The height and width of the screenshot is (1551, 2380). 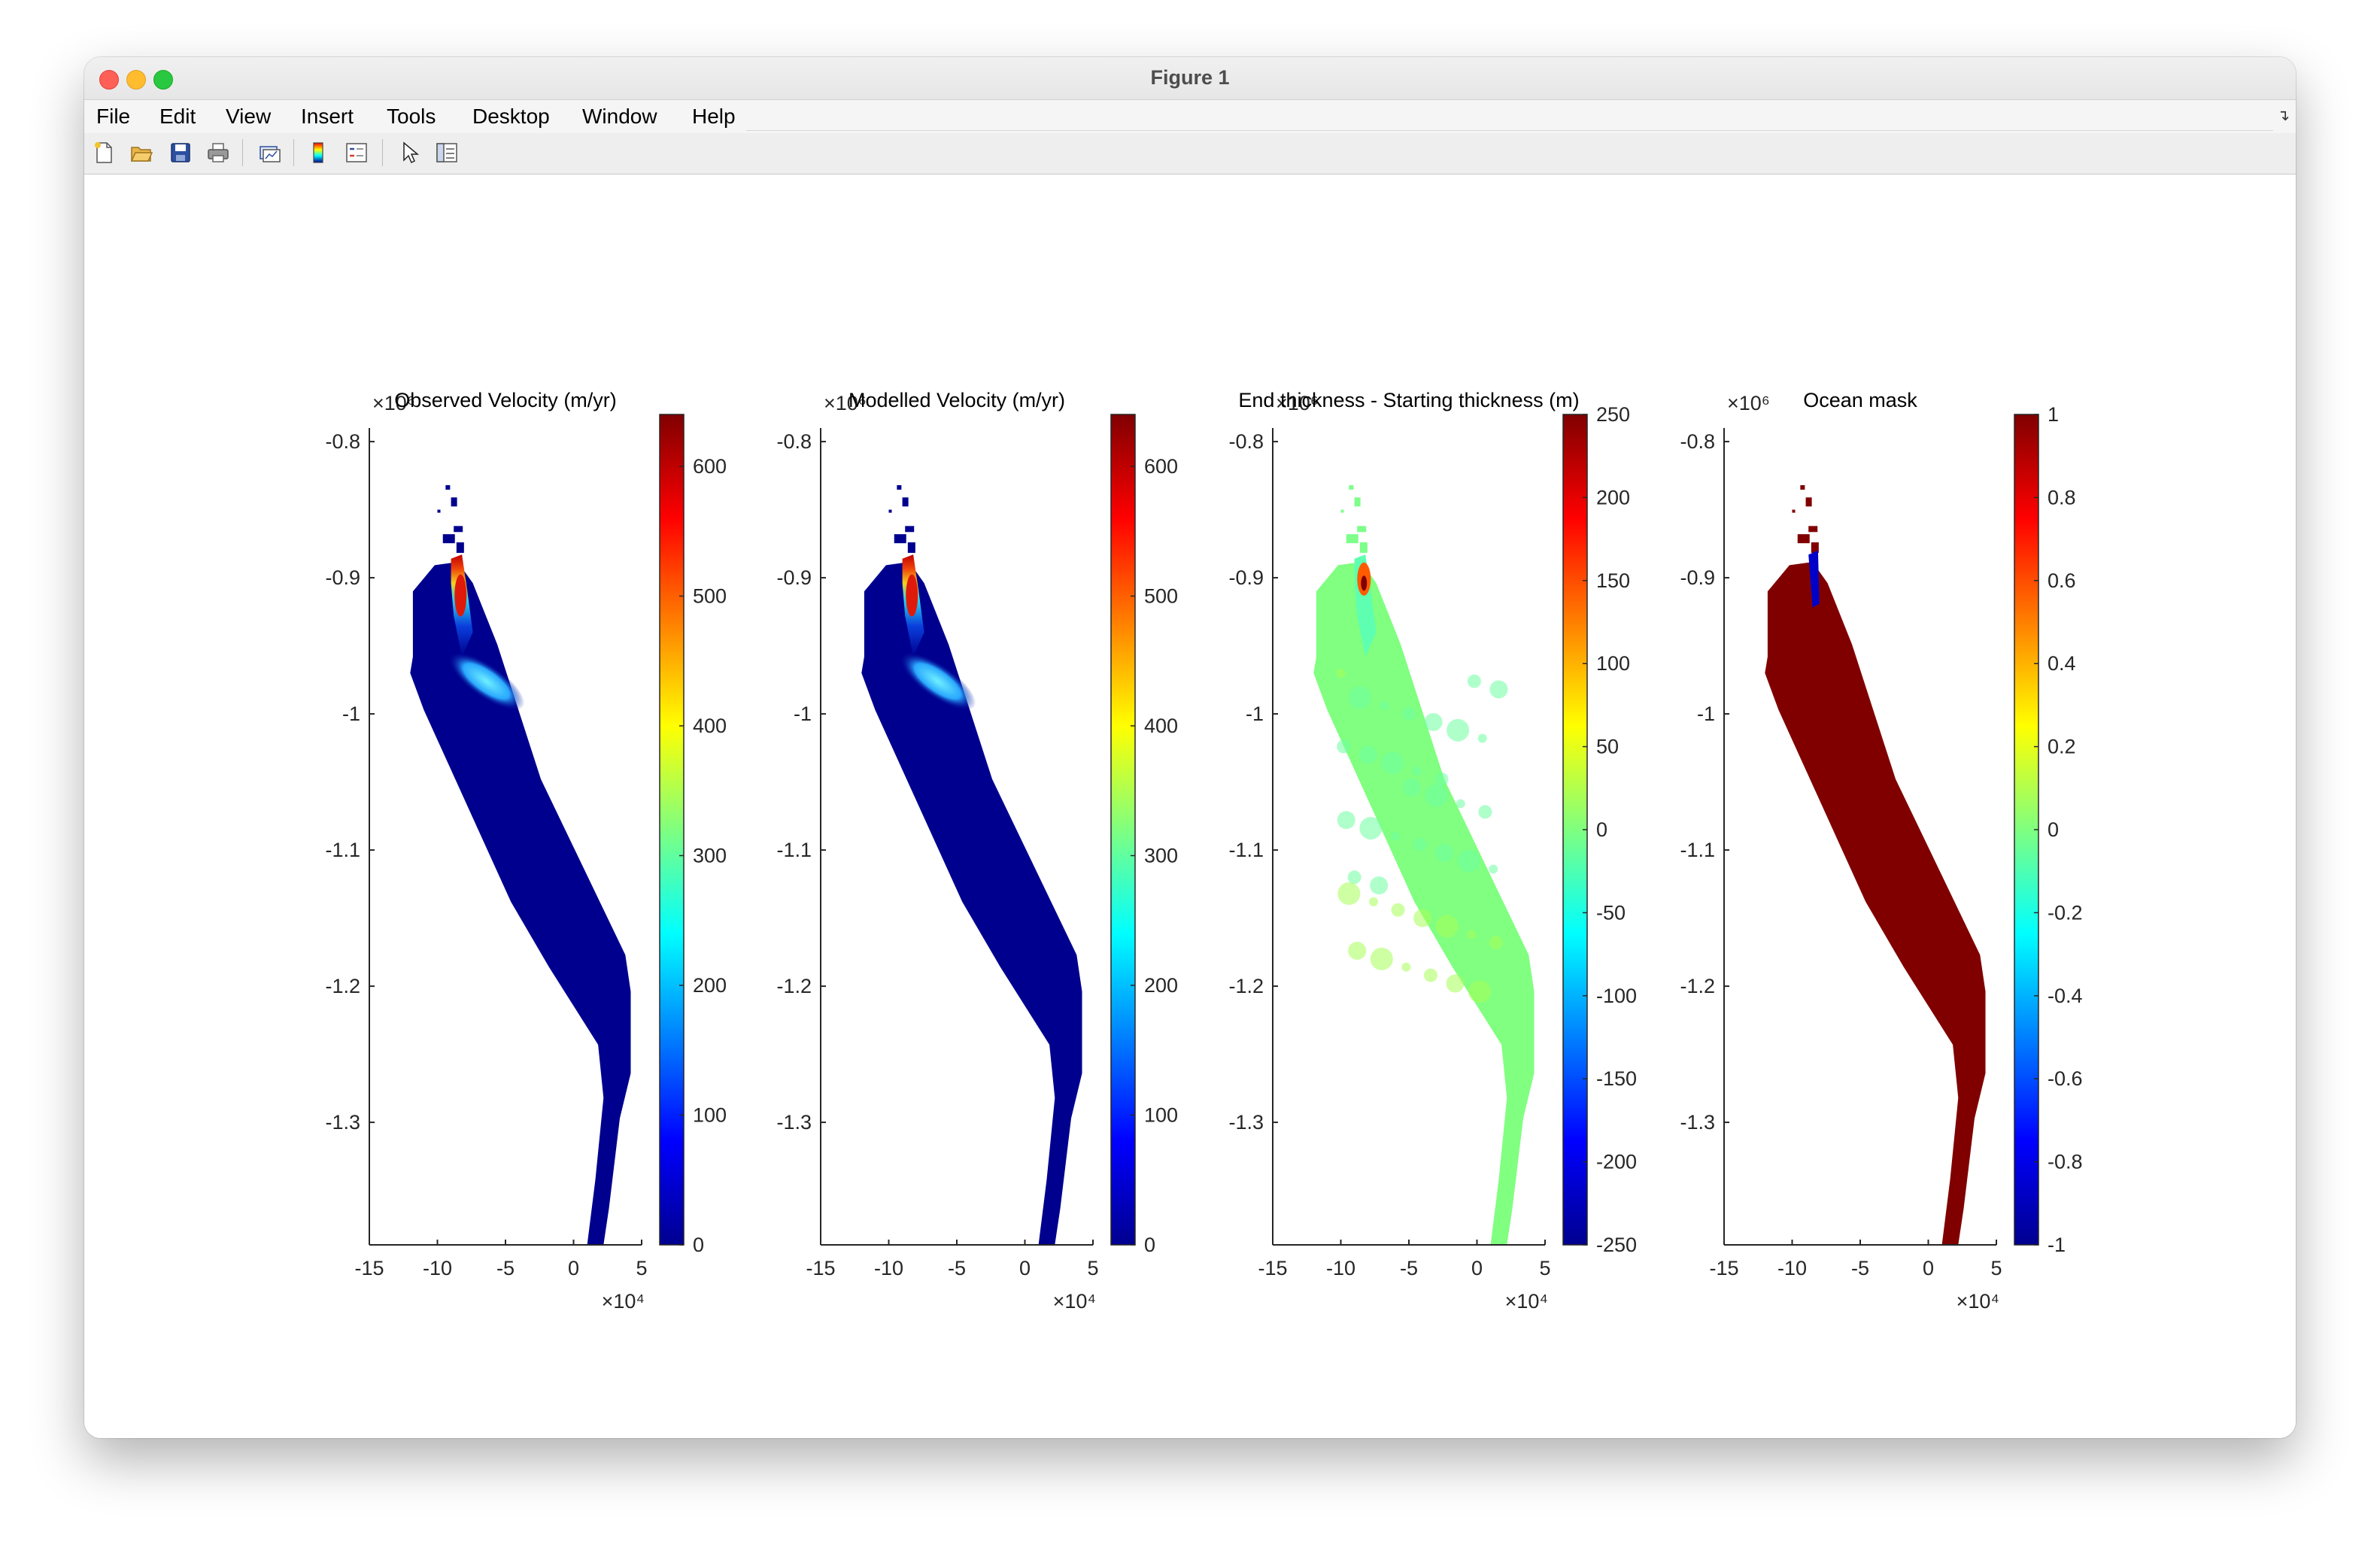 What do you see at coordinates (794, 850) in the screenshot?
I see `y-tick-label: -1.1` at bounding box center [794, 850].